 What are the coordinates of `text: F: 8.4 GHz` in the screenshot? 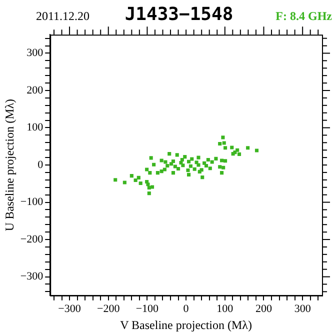 It's located at (304, 16).